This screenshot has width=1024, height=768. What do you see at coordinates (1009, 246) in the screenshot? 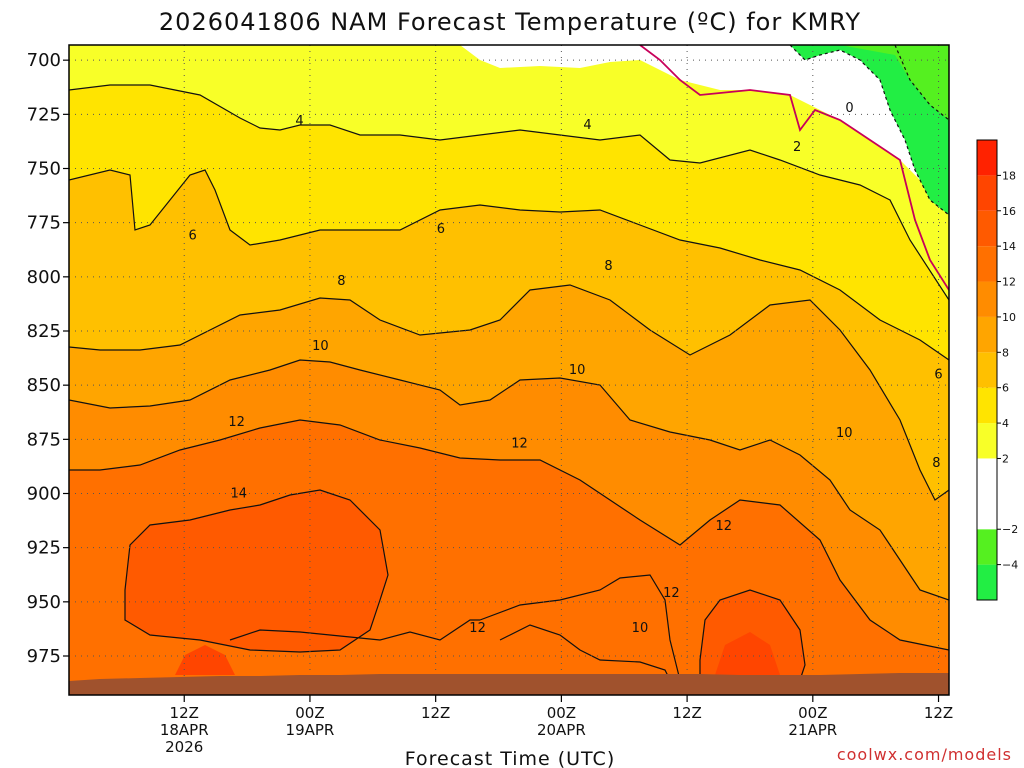
I see `colorbar-tick-label: 14` at bounding box center [1009, 246].